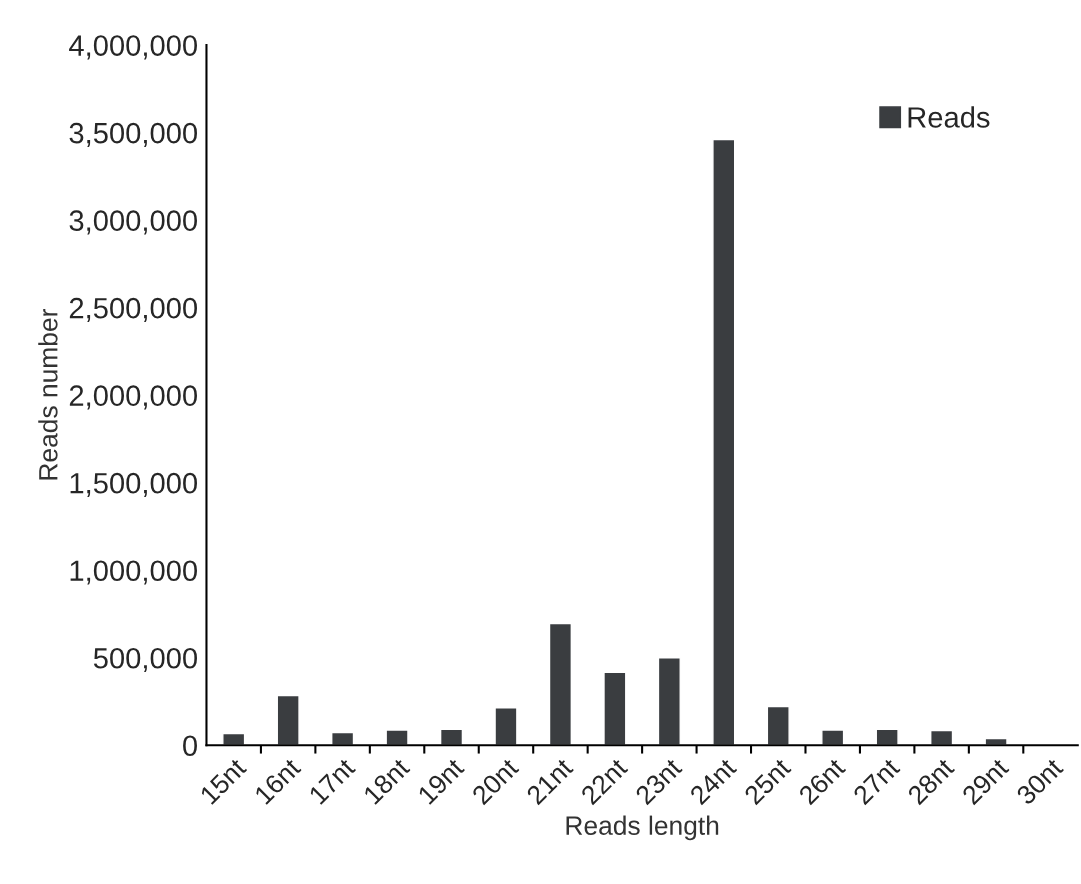  I want to click on y-tick-label: 2,500,000, so click(133, 309).